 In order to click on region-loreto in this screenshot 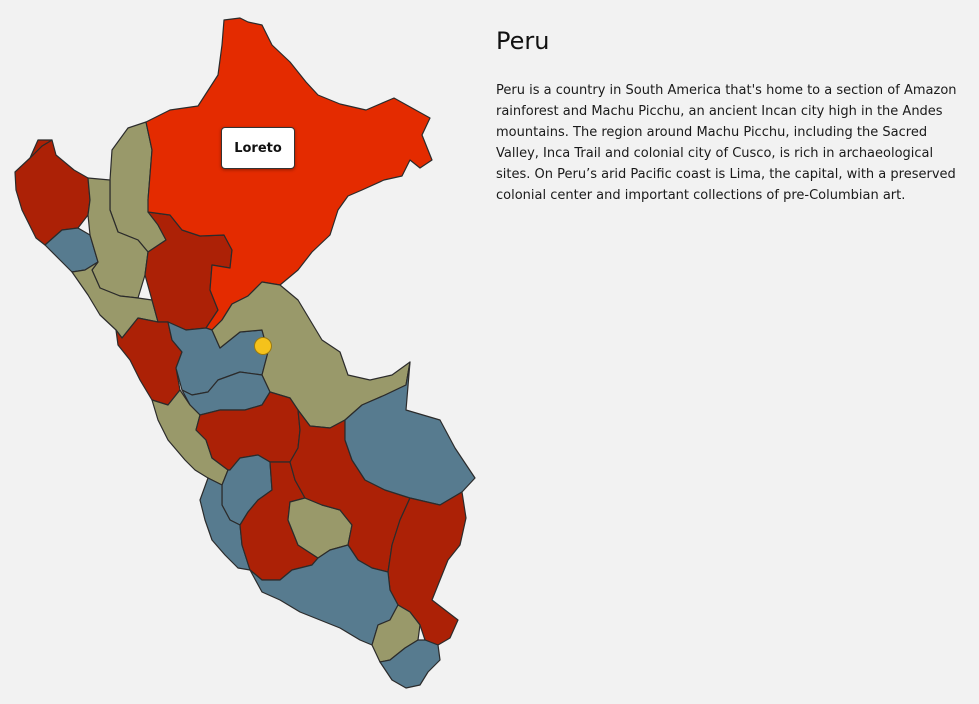, I will do `click(289, 174)`.